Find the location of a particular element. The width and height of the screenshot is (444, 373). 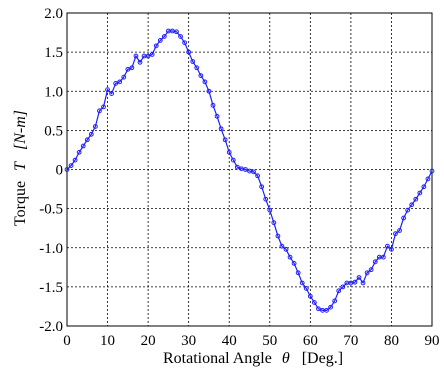

y-axis-title: Torque T [N-m] is located at coordinates (20, 168).